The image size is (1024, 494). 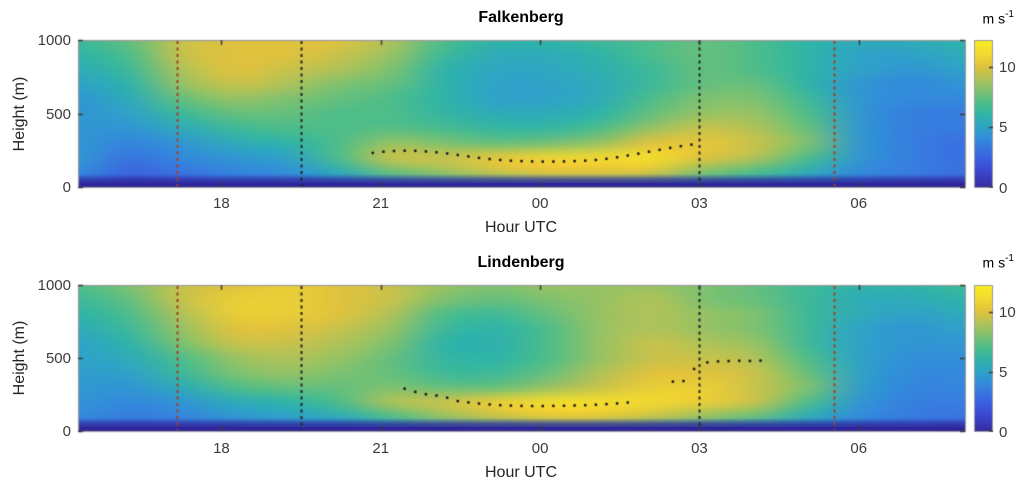 I want to click on colorbar-unit-exponent-top: -1, so click(x=1009, y=14).